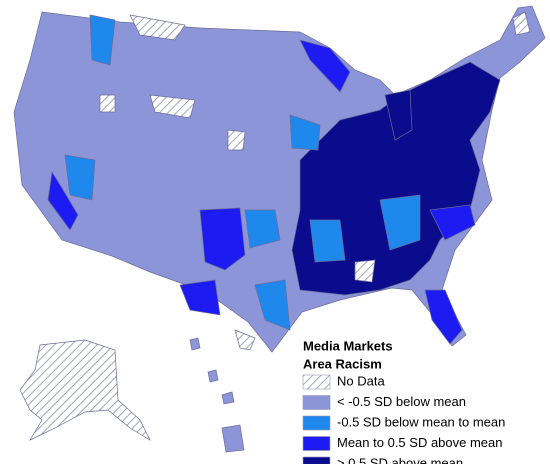 Image resolution: width=550 pixels, height=464 pixels. Describe the element at coordinates (421, 421) in the screenshot. I see `legend-label: -0.5 SD below mean to mean` at that location.